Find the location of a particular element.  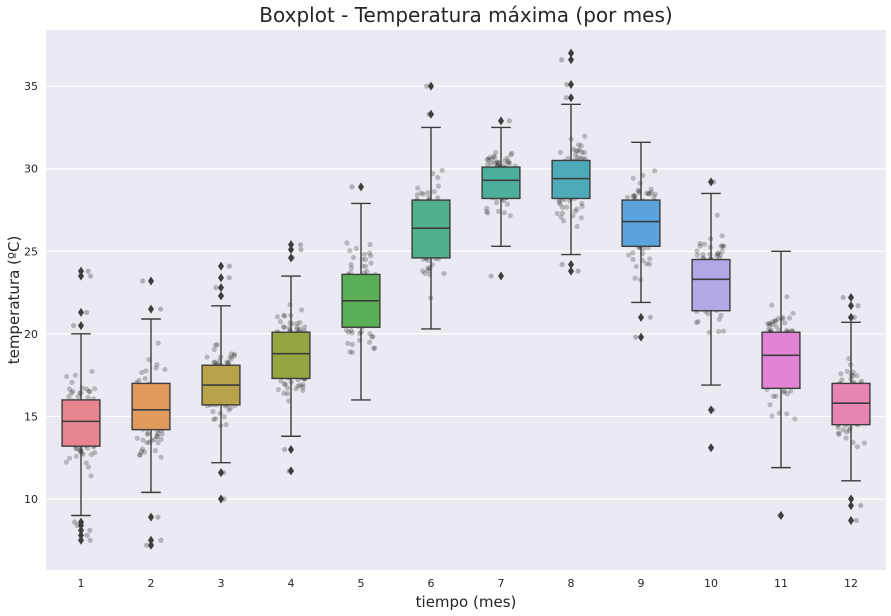

x-tick-label-9: 9 is located at coordinates (641, 583).